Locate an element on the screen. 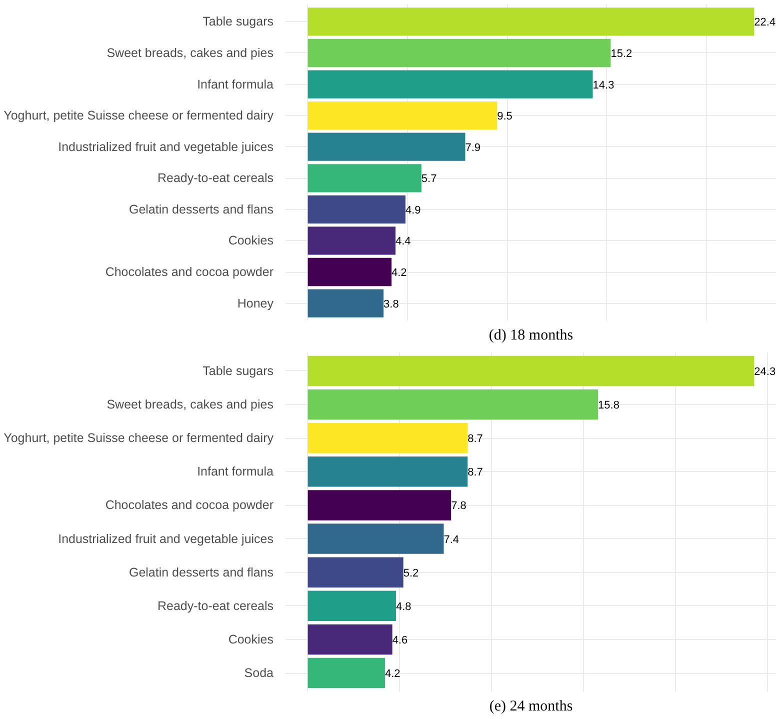  data-label: 7.4 is located at coordinates (452, 540).